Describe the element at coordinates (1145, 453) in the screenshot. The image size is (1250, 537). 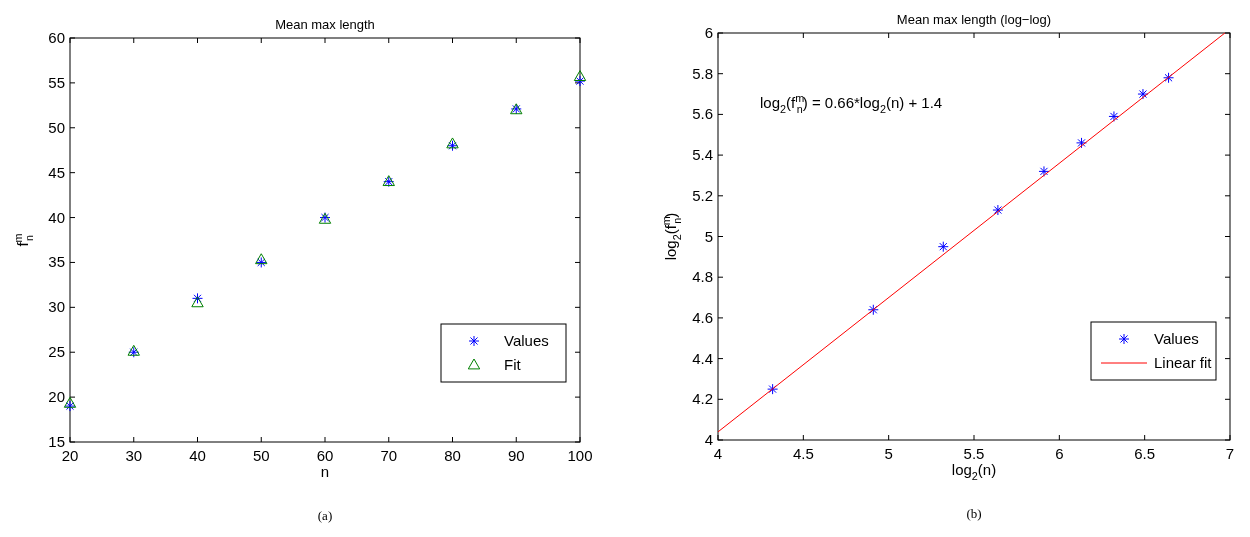
I see `x-tick-label: 6.5` at that location.